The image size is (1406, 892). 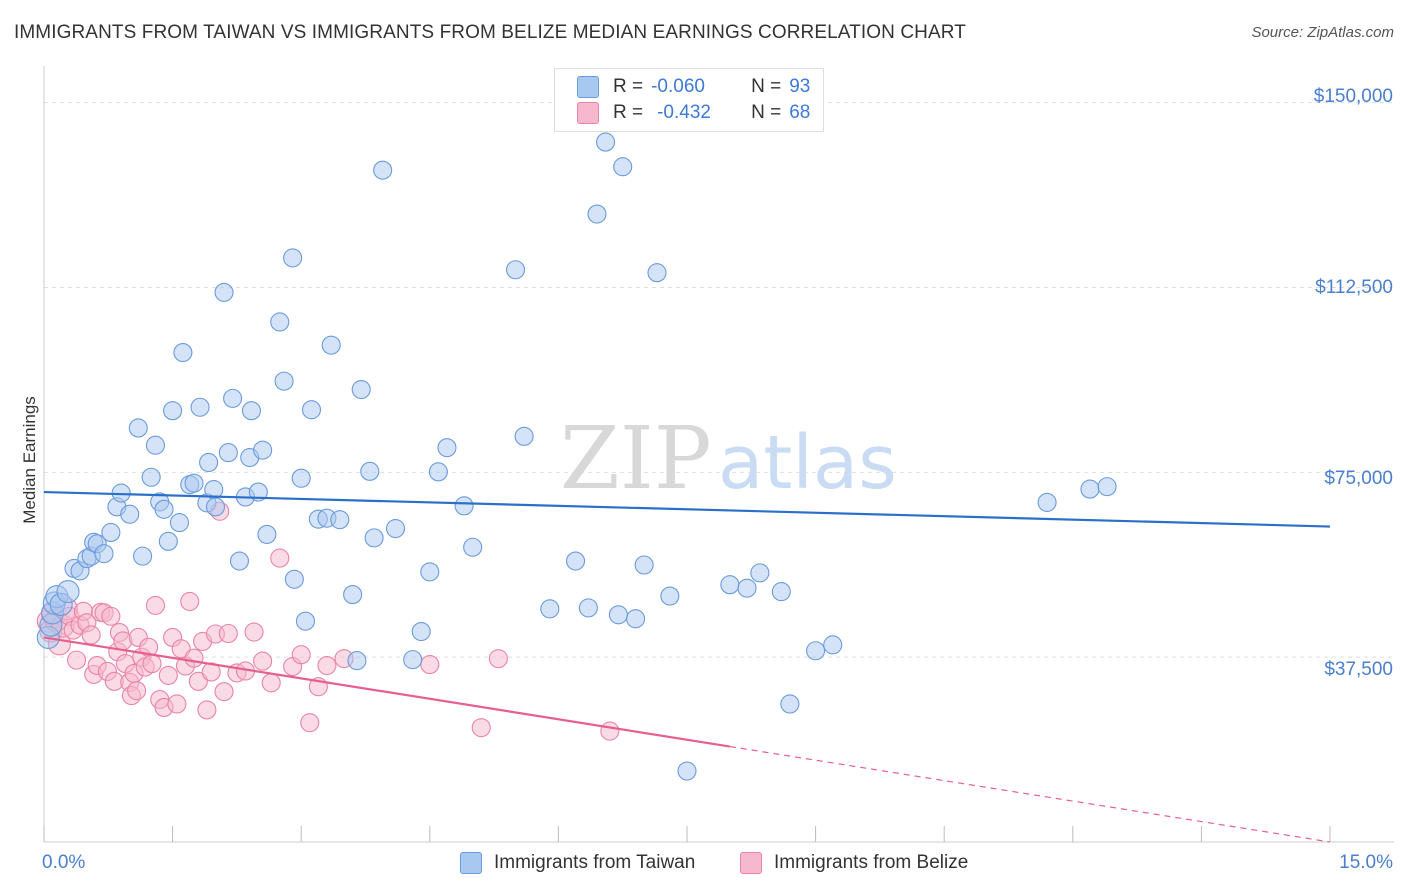 I want to click on y-tick-label: $75,000, so click(x=1358, y=478).